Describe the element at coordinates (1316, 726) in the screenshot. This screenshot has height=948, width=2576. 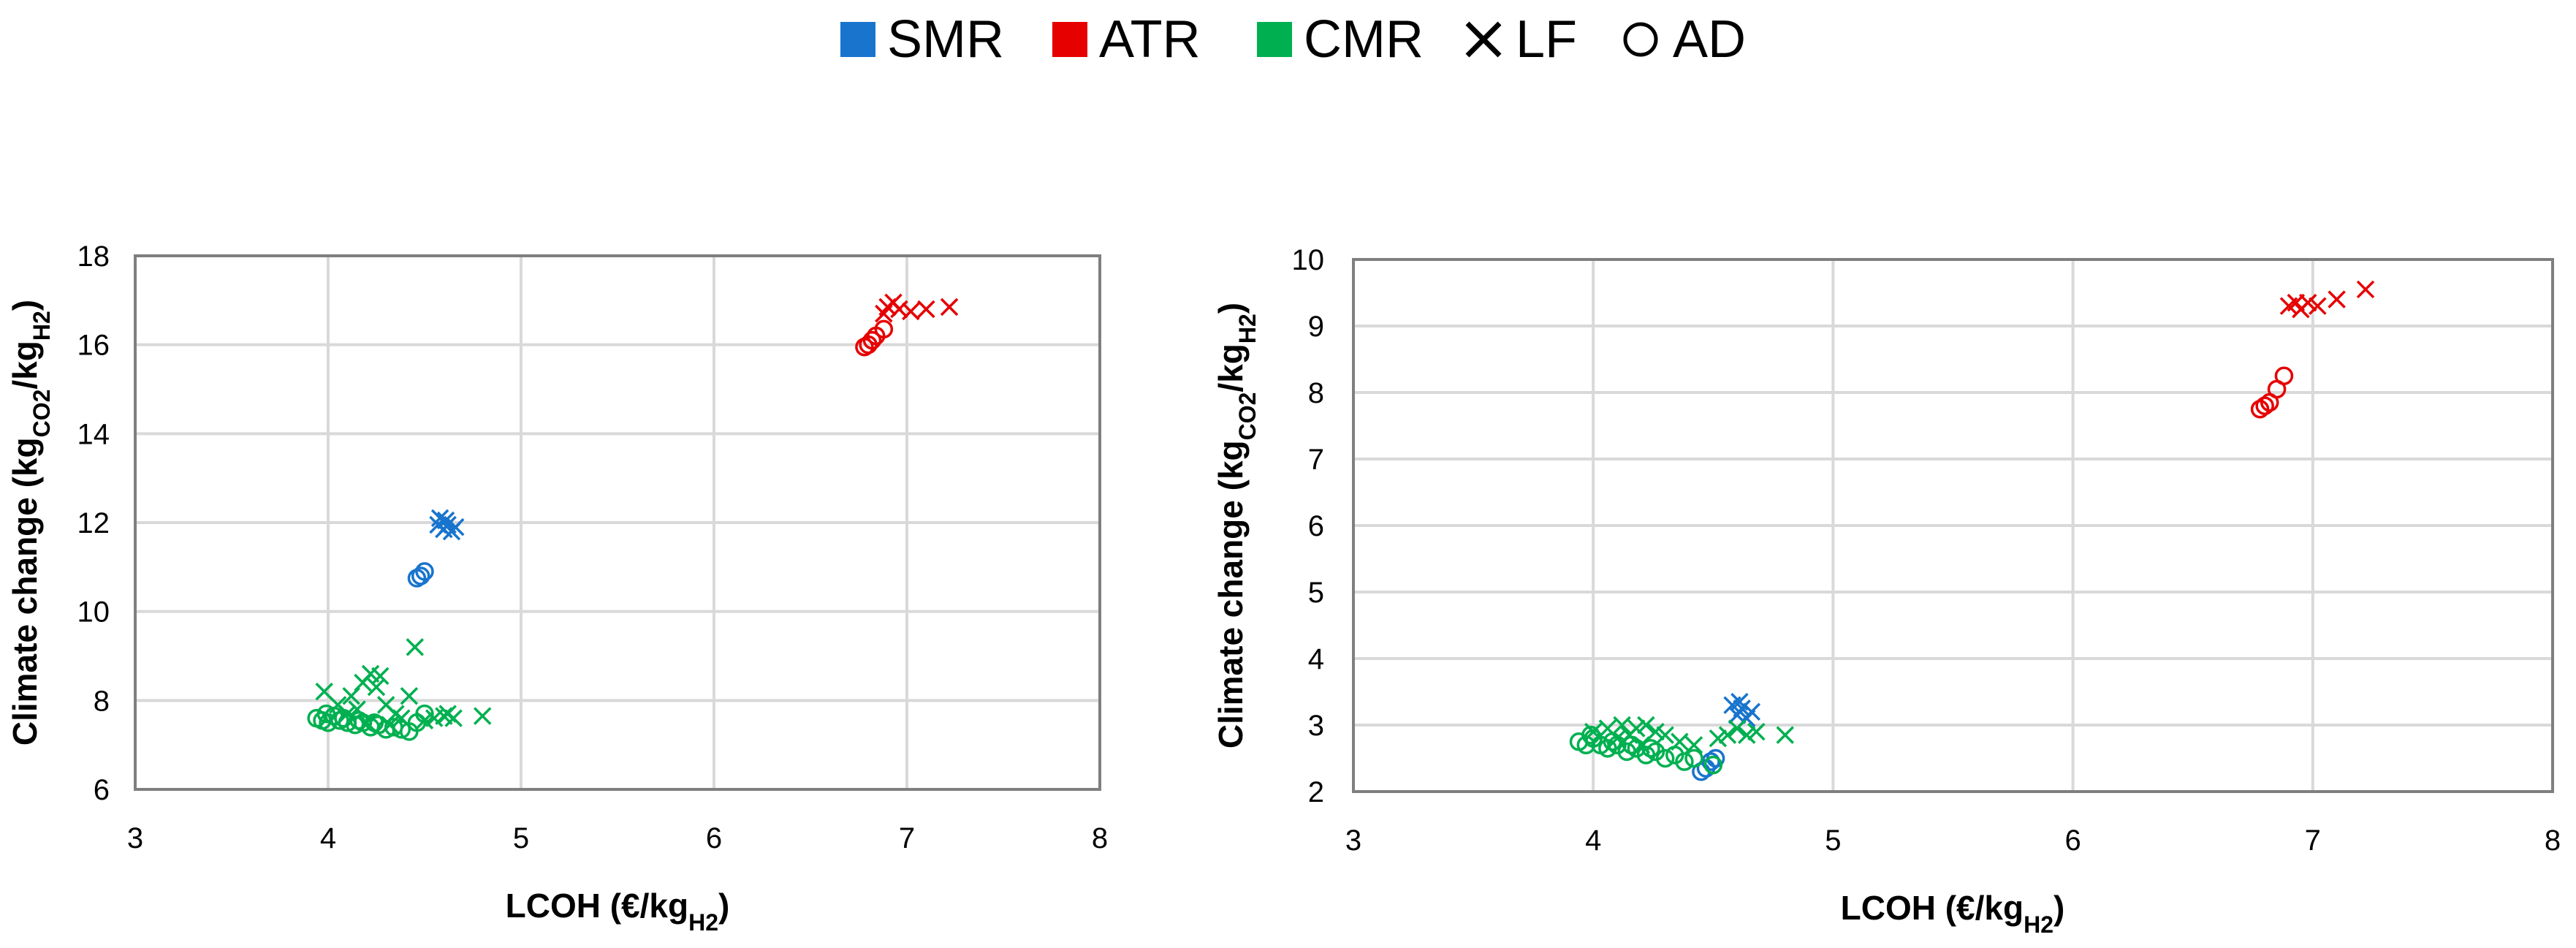
I see `y-tick-label: 3` at that location.